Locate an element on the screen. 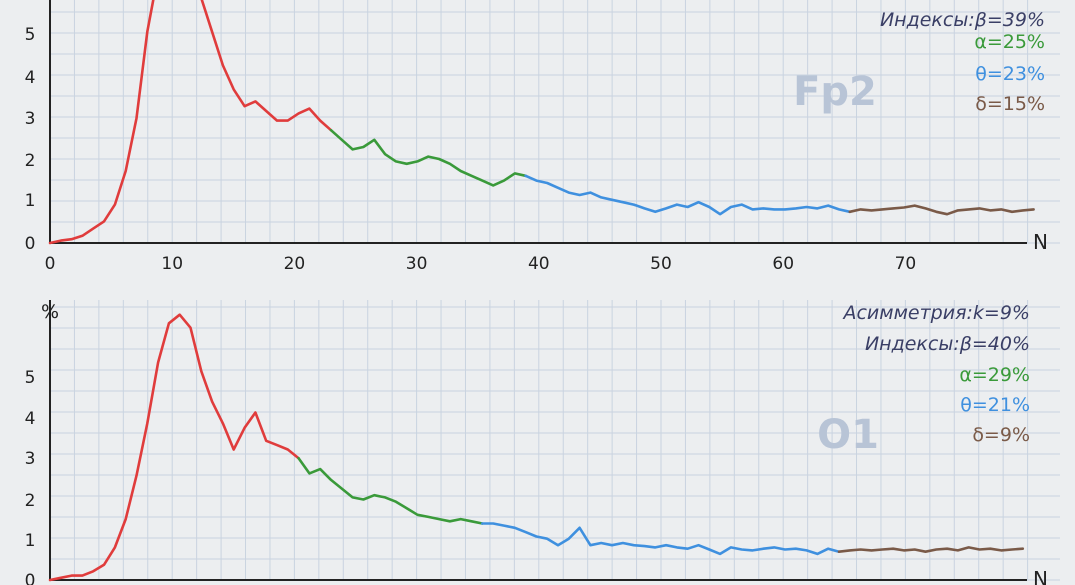 This screenshot has width=1075, height=585. y-axis-title: % is located at coordinates (50, 312).